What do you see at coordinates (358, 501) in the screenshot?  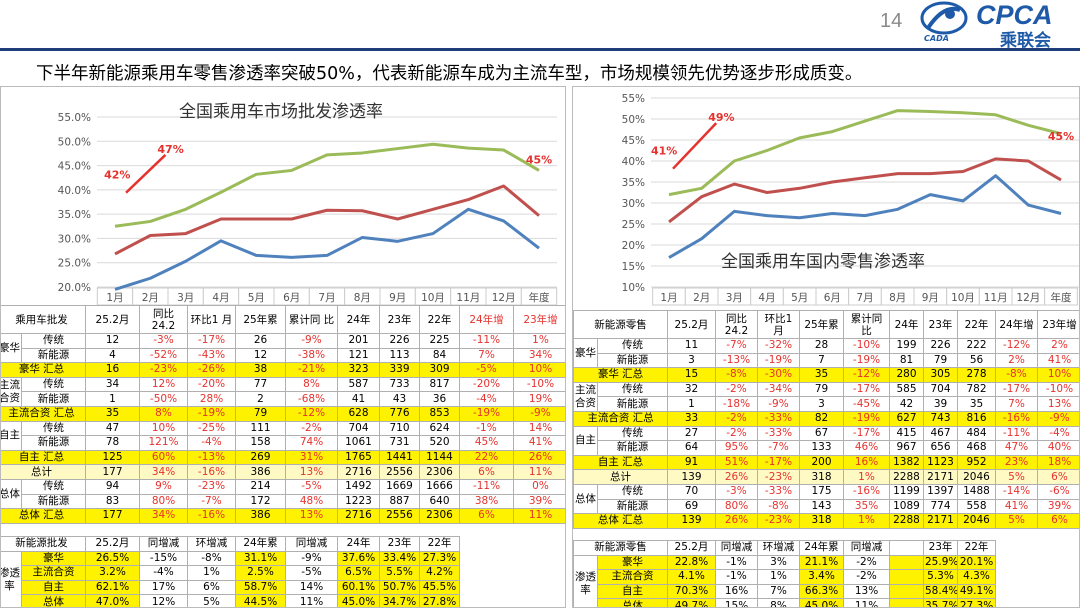 I see `table-cell: 1223` at bounding box center [358, 501].